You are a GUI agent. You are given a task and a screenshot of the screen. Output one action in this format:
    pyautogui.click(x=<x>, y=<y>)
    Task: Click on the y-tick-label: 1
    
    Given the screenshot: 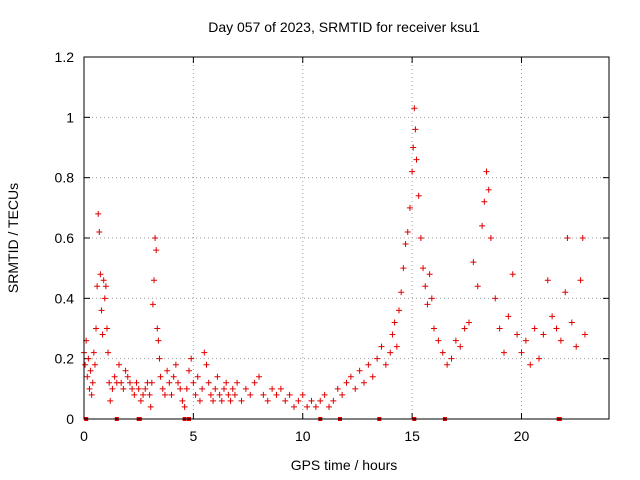 What is the action you would take?
    pyautogui.click(x=70, y=117)
    